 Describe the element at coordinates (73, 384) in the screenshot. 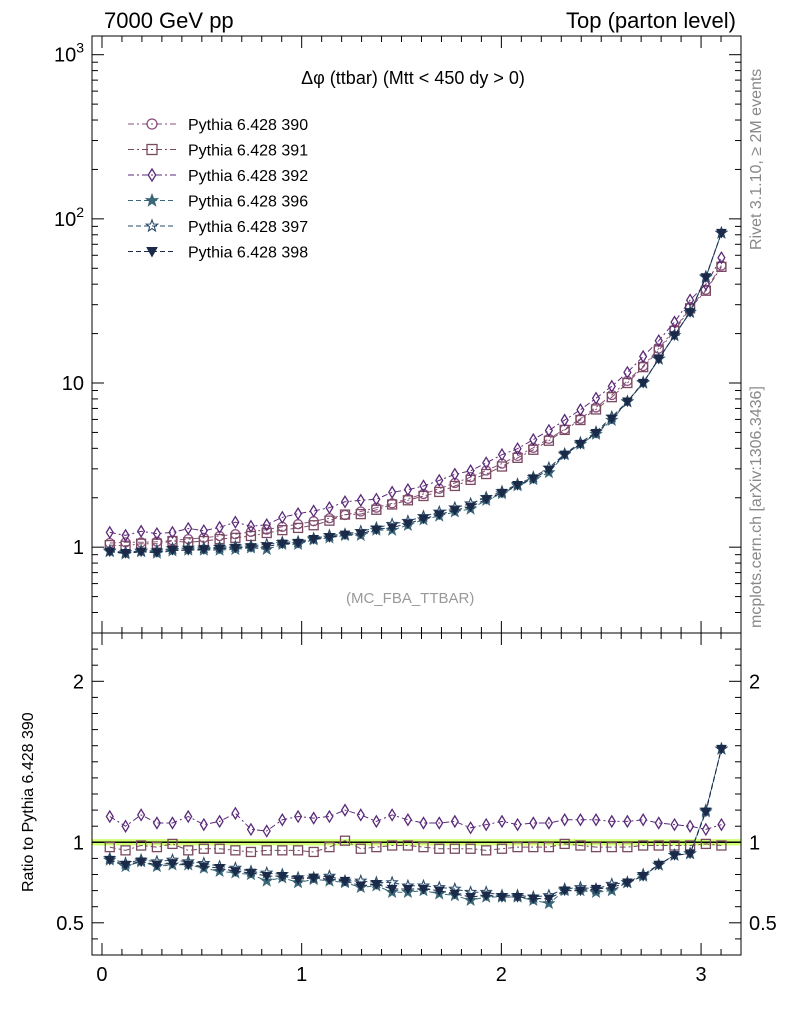

I see `y-tick-label: 10` at that location.